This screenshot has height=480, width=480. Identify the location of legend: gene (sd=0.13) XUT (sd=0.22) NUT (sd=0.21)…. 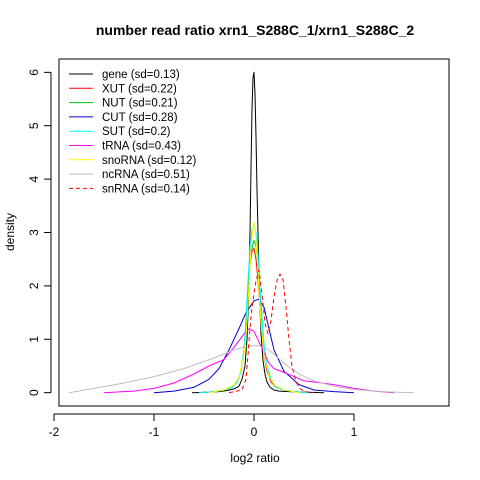
(132, 132).